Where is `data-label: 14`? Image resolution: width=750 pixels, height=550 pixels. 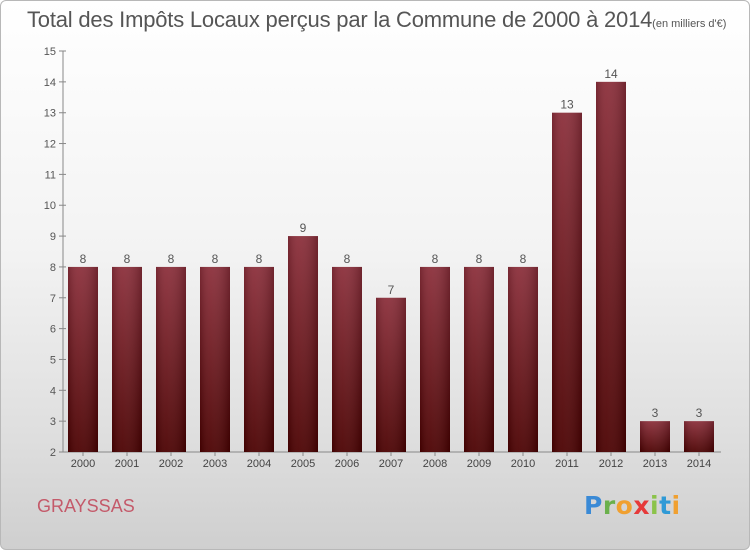
data-label: 14 is located at coordinates (611, 74).